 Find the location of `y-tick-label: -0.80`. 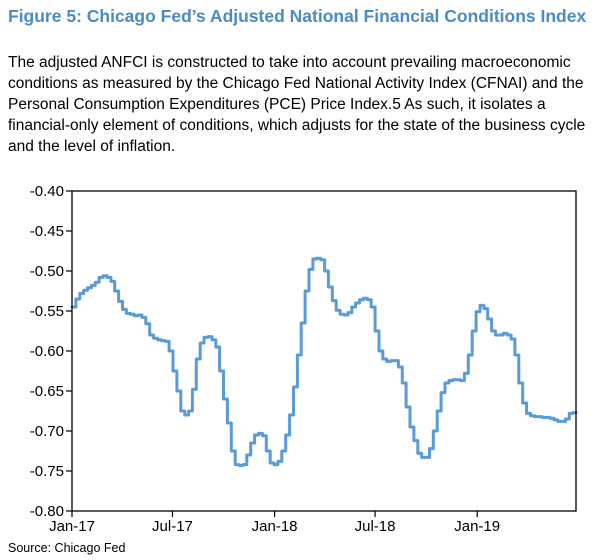

y-tick-label: -0.80 is located at coordinates (47, 511).